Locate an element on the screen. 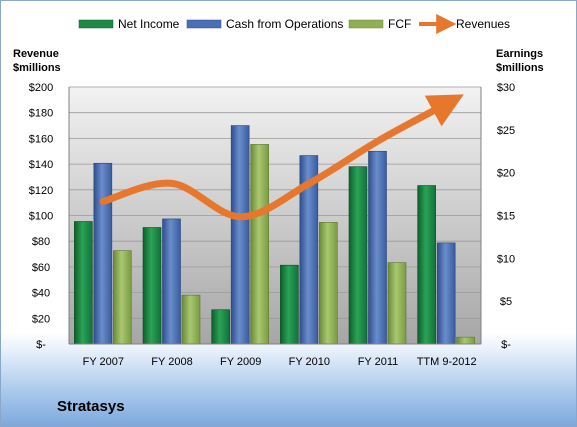  x-tick-label: FY 2009 is located at coordinates (240, 362).